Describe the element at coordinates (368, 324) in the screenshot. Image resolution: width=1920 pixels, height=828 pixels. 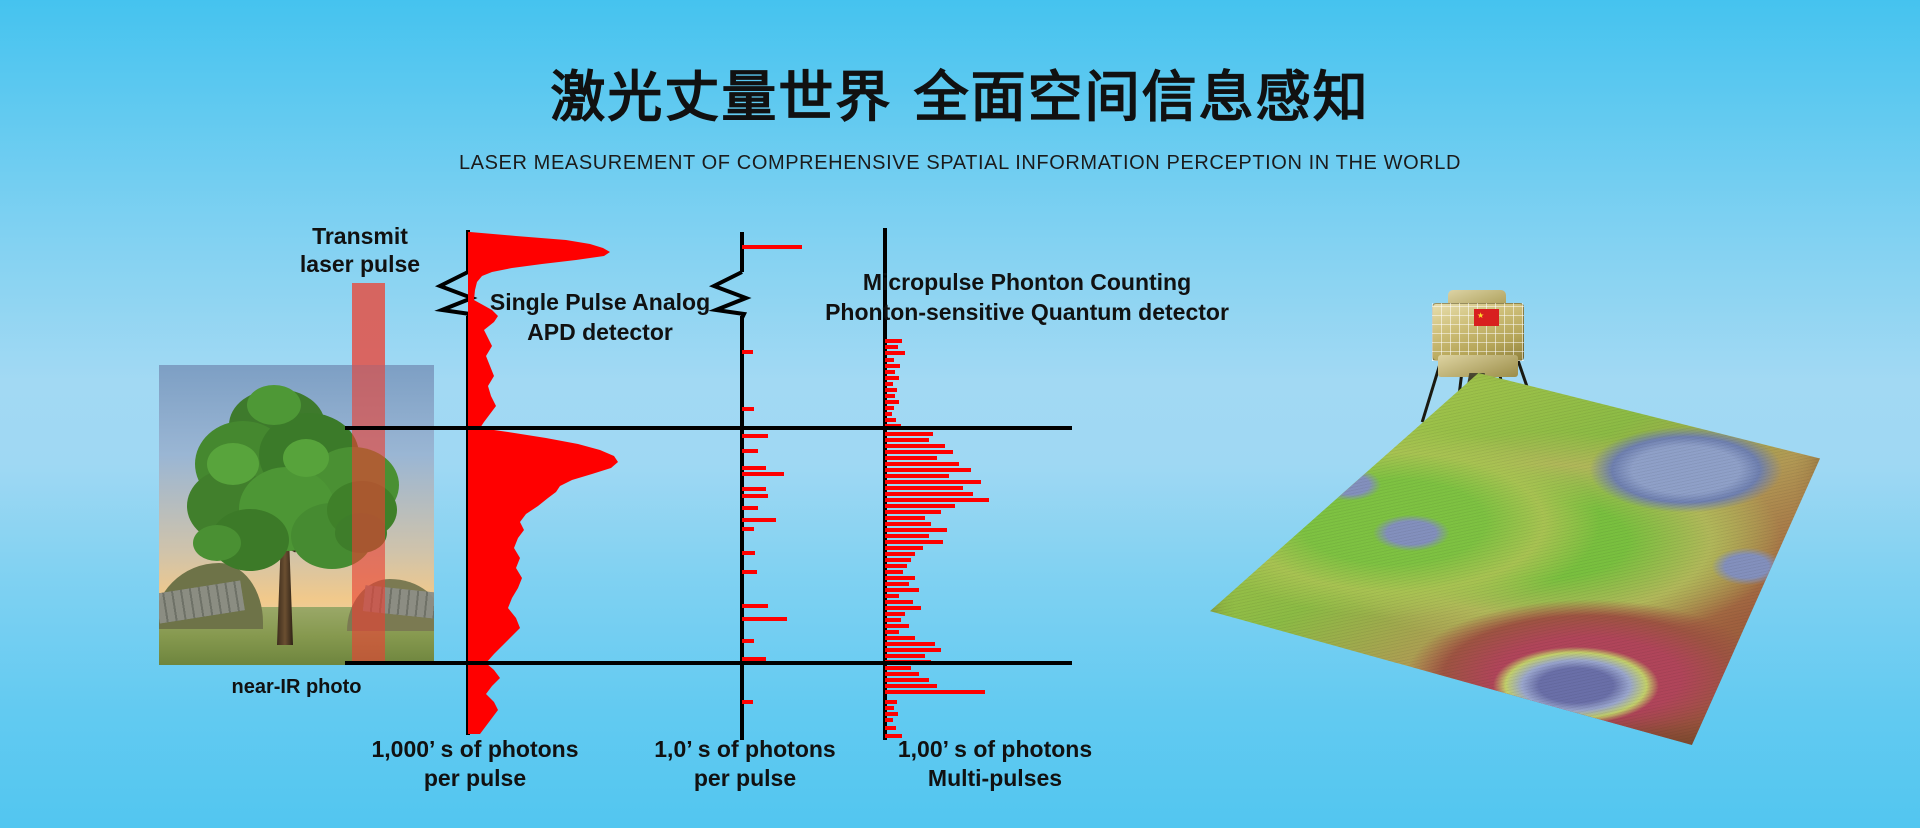
I see `transmit-laser-beam-upper` at that location.